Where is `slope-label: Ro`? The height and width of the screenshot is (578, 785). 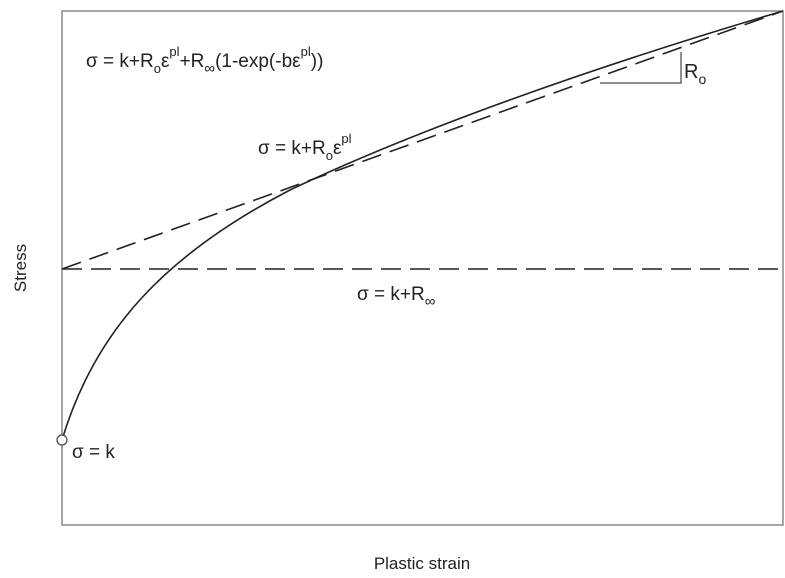 slope-label: Ro is located at coordinates (695, 74).